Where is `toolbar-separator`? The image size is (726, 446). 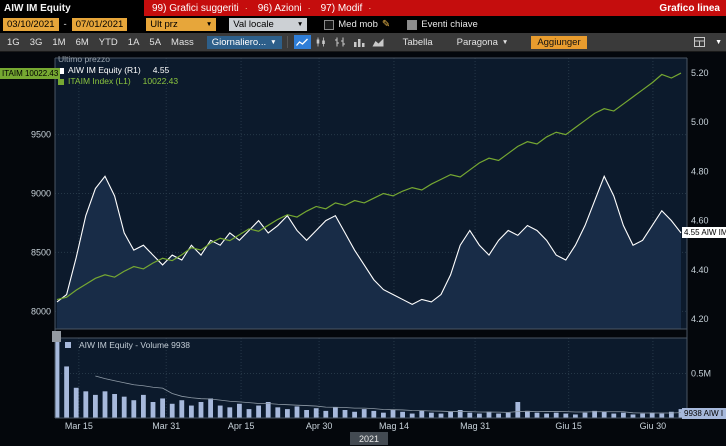 toolbar-separator is located at coordinates (287, 42).